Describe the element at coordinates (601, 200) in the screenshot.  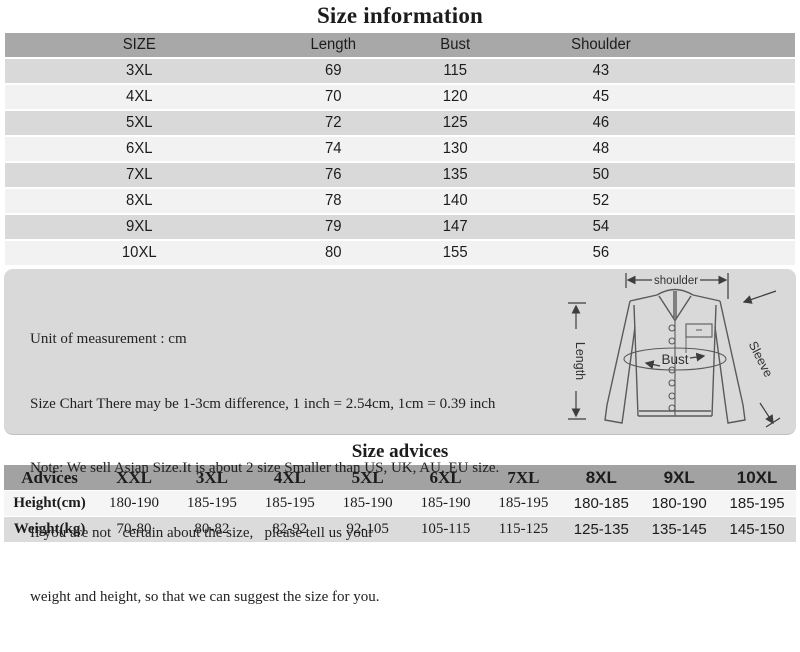
I see `shoulder-cell: 52` at that location.